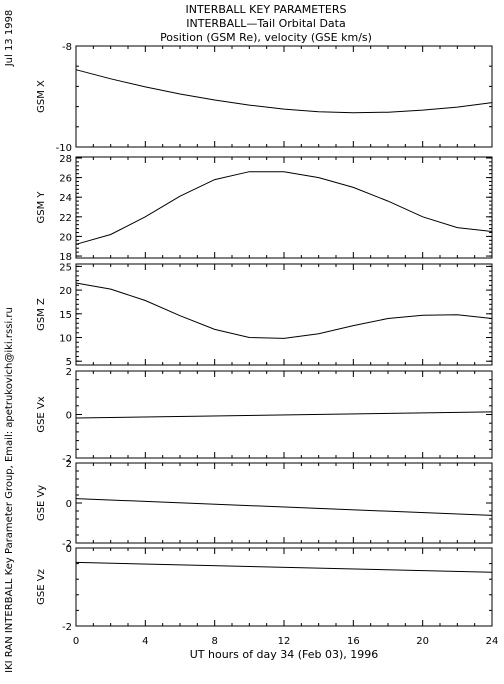 The width and height of the screenshot is (504, 684). Describe the element at coordinates (65, 198) in the screenshot. I see `y-tick-label: 24` at that location.